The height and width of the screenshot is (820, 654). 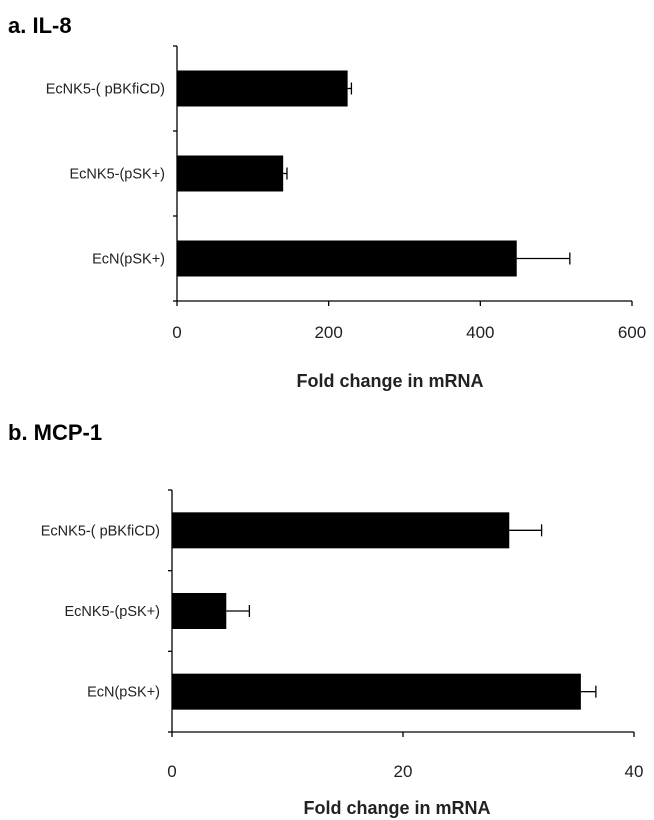 I want to click on x-tick-label: 40, so click(x=634, y=771).